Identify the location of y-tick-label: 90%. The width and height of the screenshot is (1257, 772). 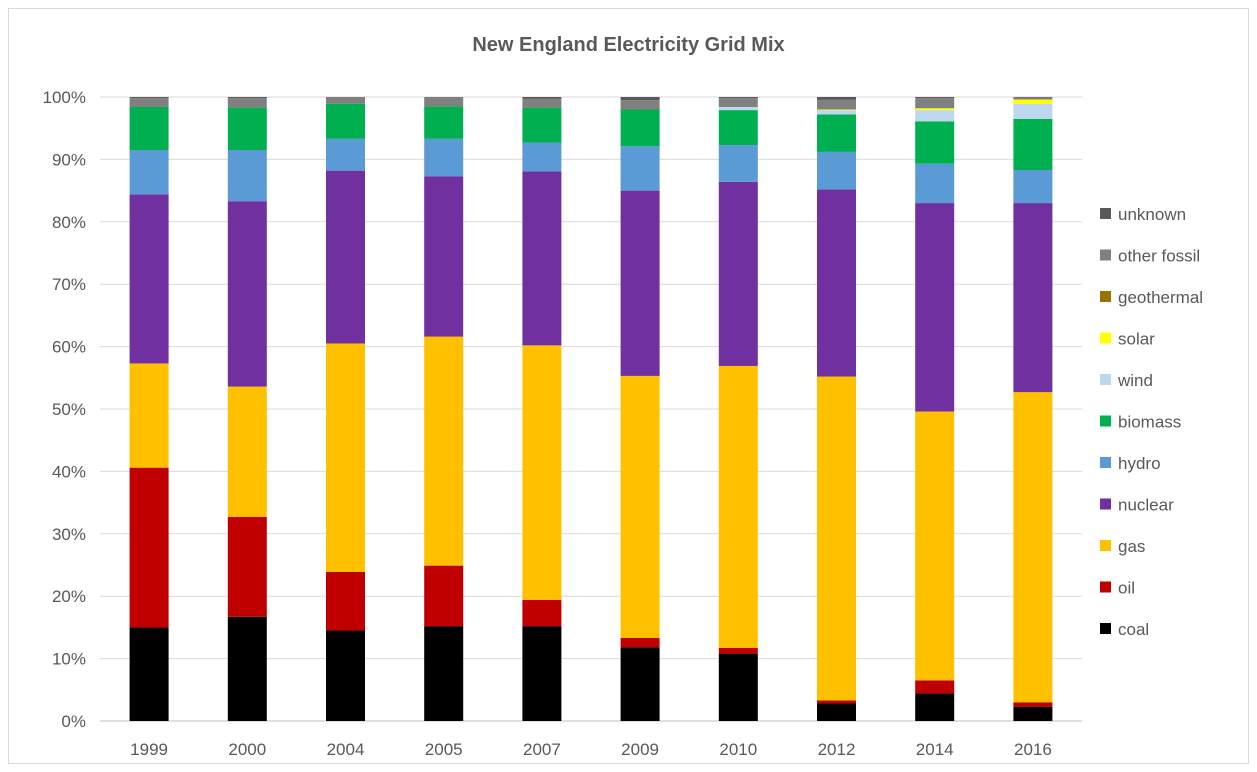
(69, 159).